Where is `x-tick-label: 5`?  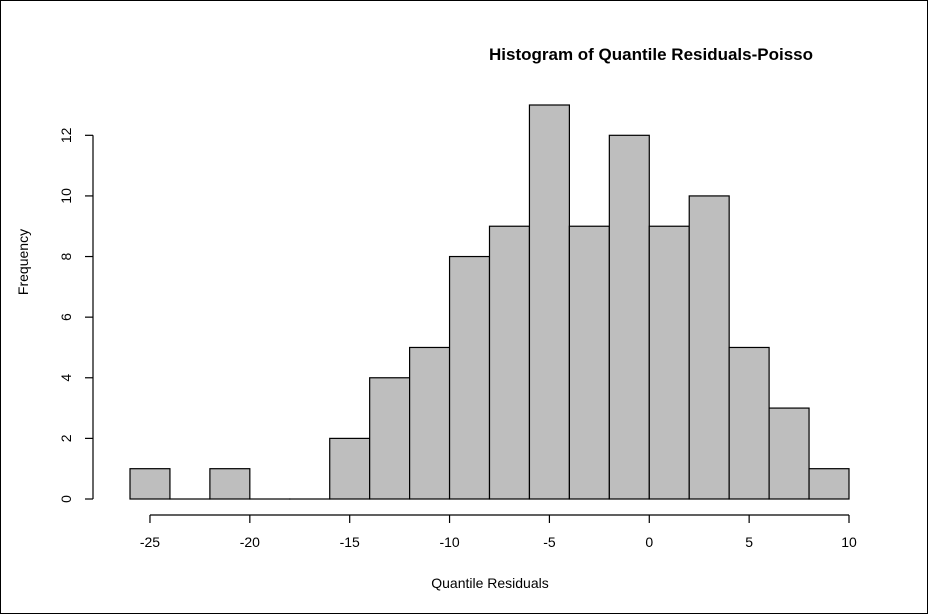 x-tick-label: 5 is located at coordinates (749, 542).